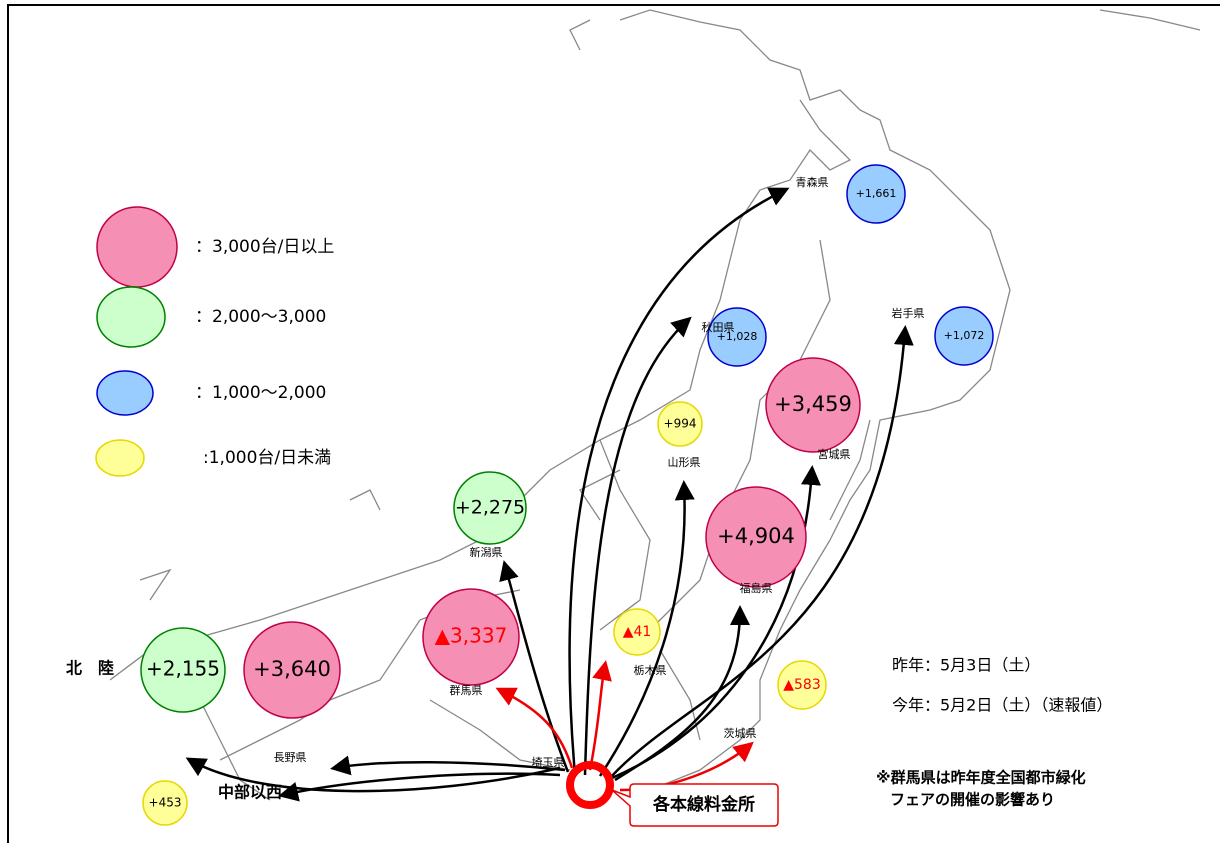 This screenshot has width=1220, height=847. What do you see at coordinates (740, 733) in the screenshot?
I see `region-name: 茨城県` at bounding box center [740, 733].